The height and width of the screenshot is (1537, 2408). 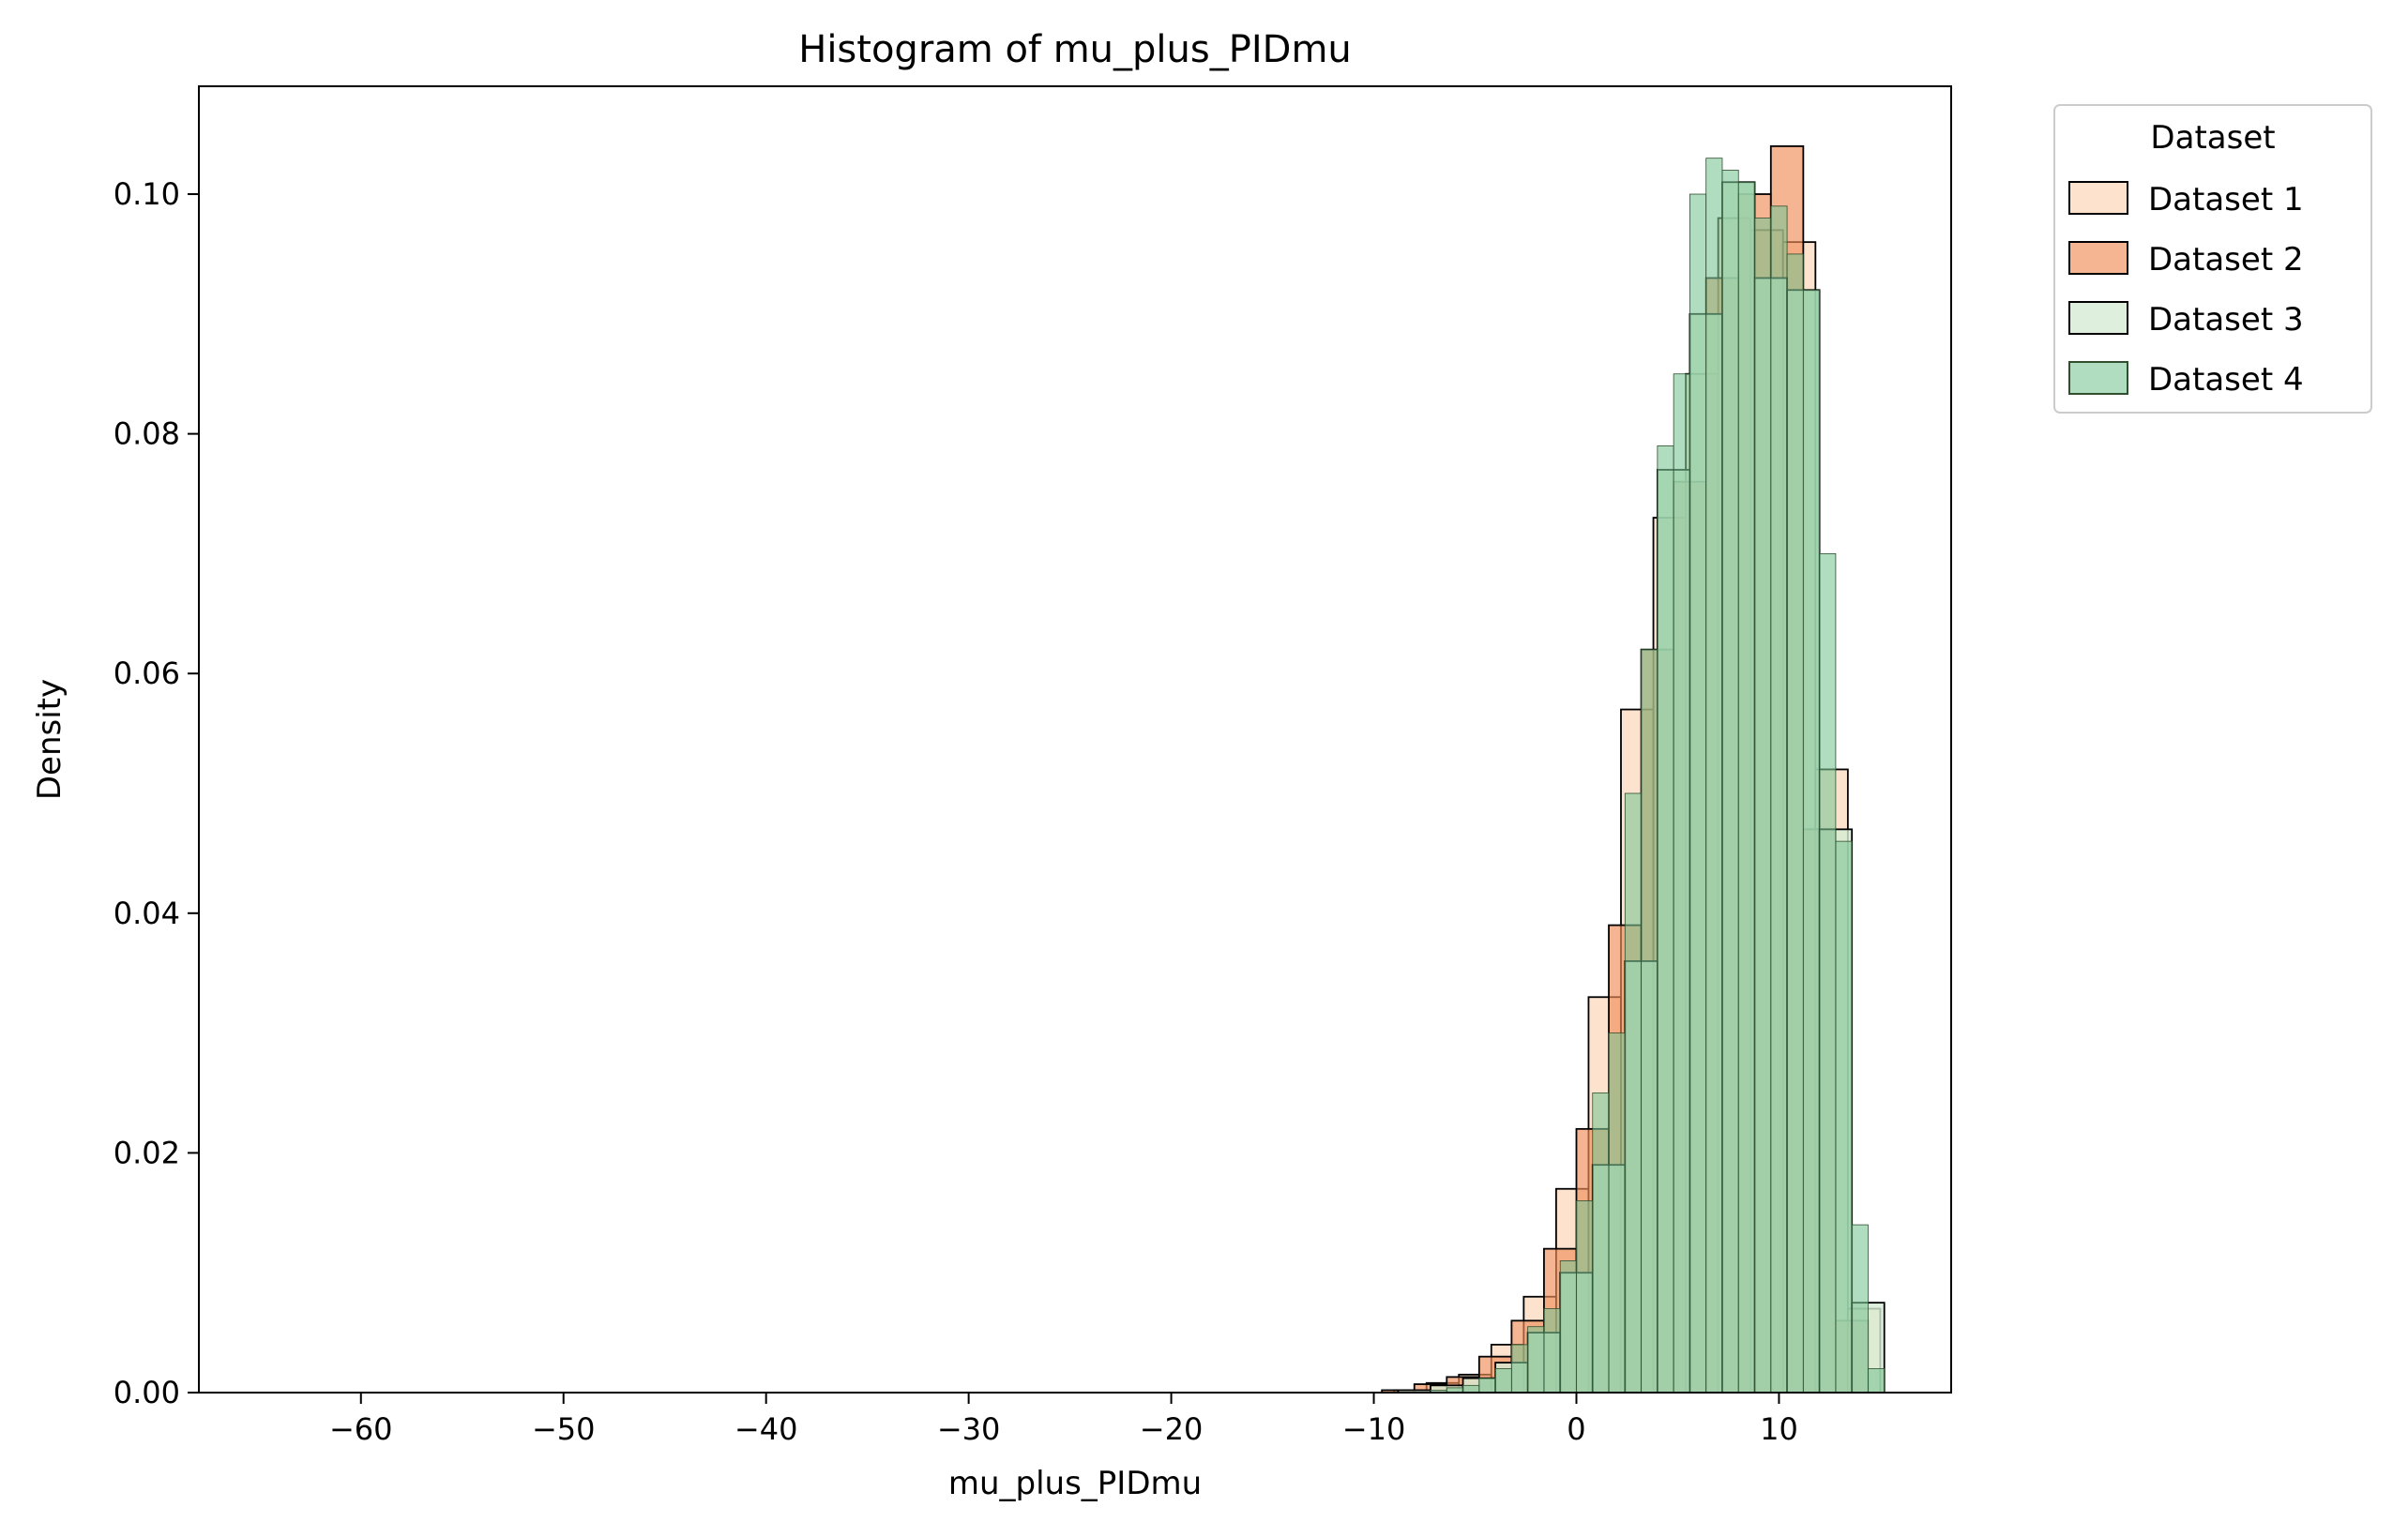 What do you see at coordinates (1075, 1483) in the screenshot?
I see `x-axis-label: mu_plus_PIDmu` at bounding box center [1075, 1483].